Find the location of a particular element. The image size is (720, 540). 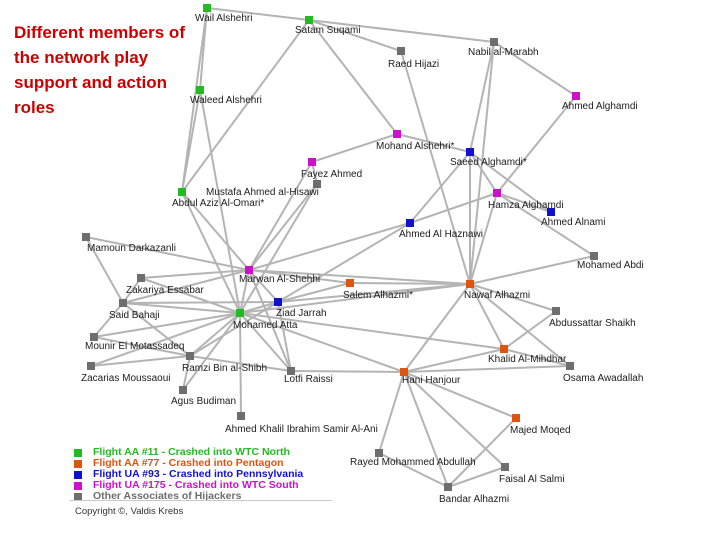

node-haznawi is located at coordinates (410, 223).